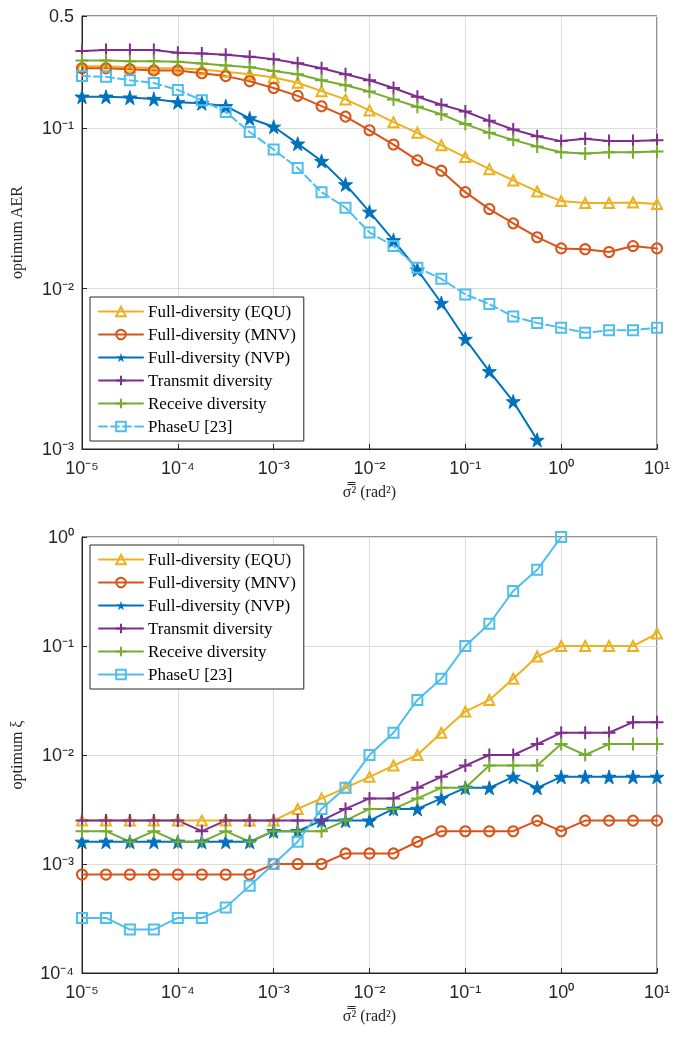 This screenshot has height=1040, width=674. What do you see at coordinates (60, 537) in the screenshot?
I see `y-tick-label: 10⁰` at bounding box center [60, 537].